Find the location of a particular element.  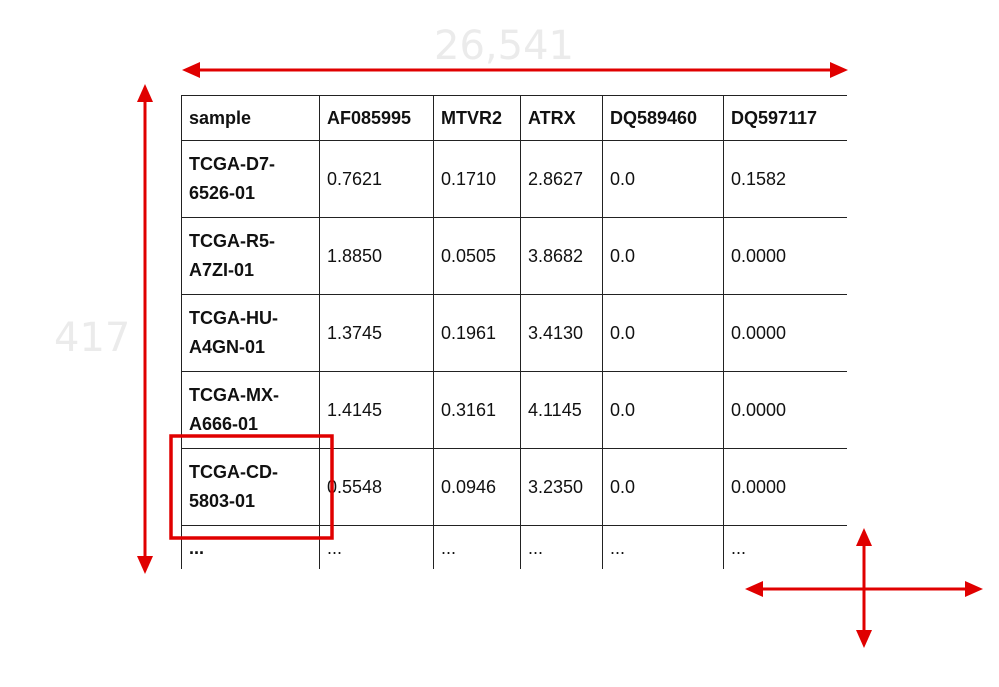

cell-value: 0.0505 is located at coordinates (477, 256).